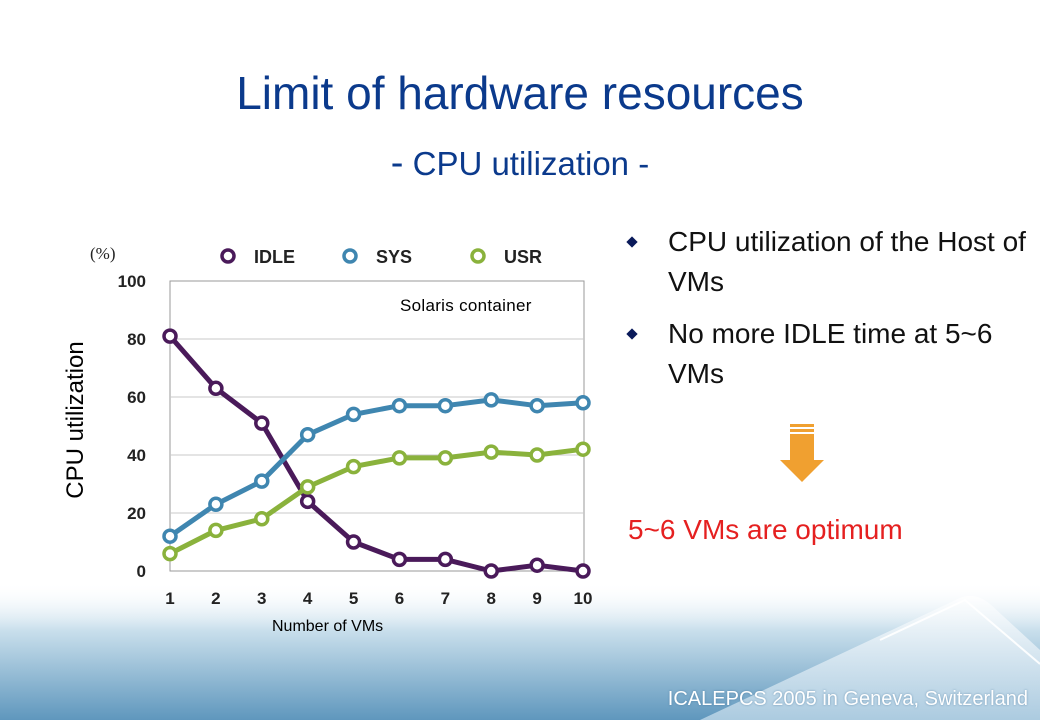 The height and width of the screenshot is (720, 1040). Describe the element at coordinates (490, 598) in the screenshot. I see `x-tick-label: 8` at that location.